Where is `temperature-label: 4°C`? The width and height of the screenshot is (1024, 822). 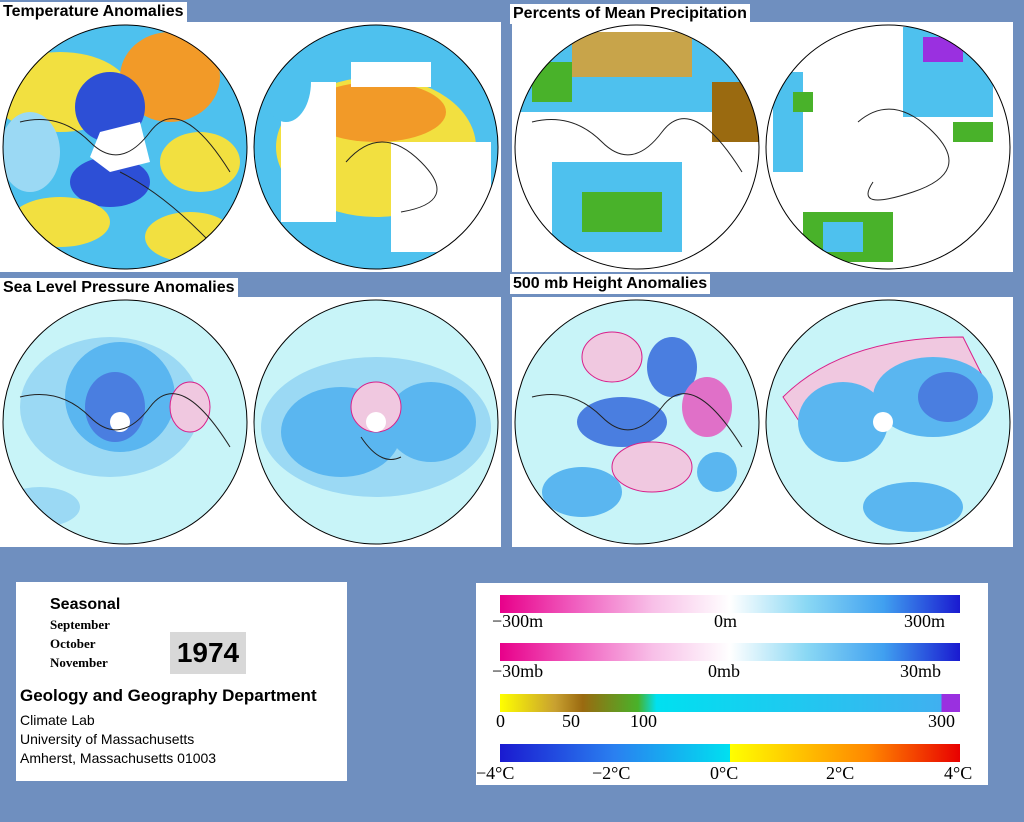 temperature-label: 4°C is located at coordinates (958, 773).